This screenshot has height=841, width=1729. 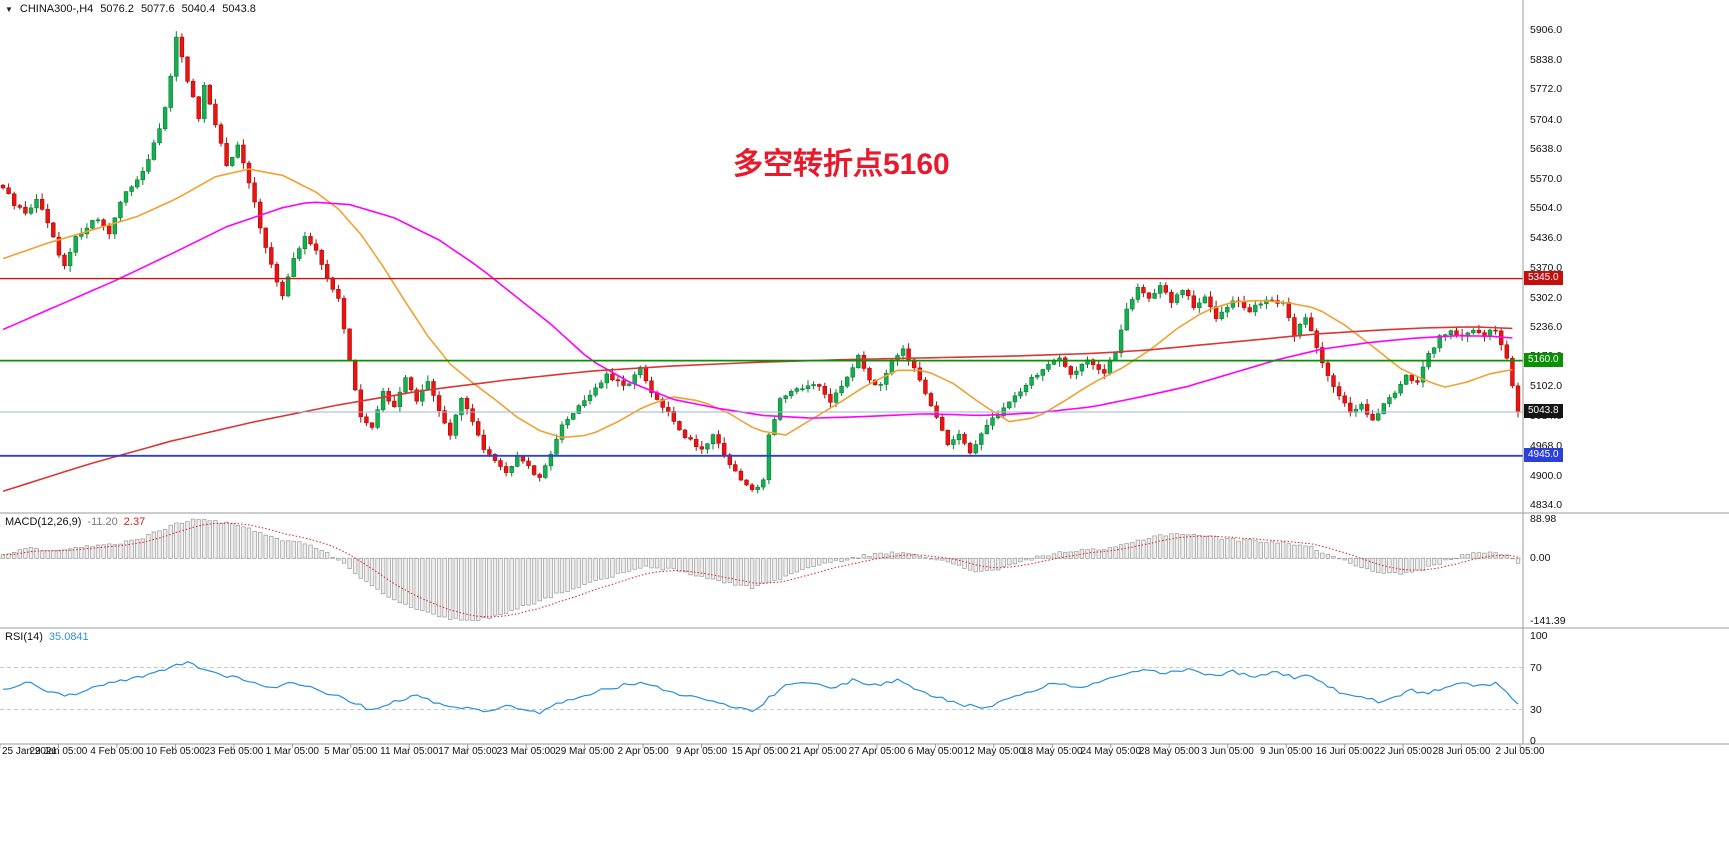 I want to click on rsi-tick-label: 100, so click(x=1539, y=636).